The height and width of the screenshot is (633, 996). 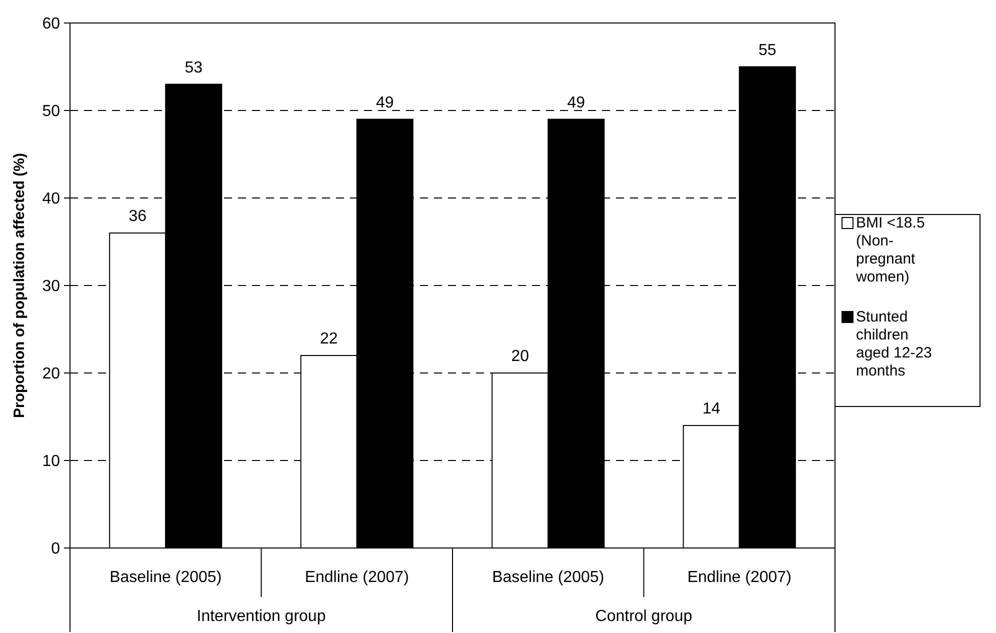 What do you see at coordinates (51, 461) in the screenshot?
I see `y-tick-label: 10` at bounding box center [51, 461].